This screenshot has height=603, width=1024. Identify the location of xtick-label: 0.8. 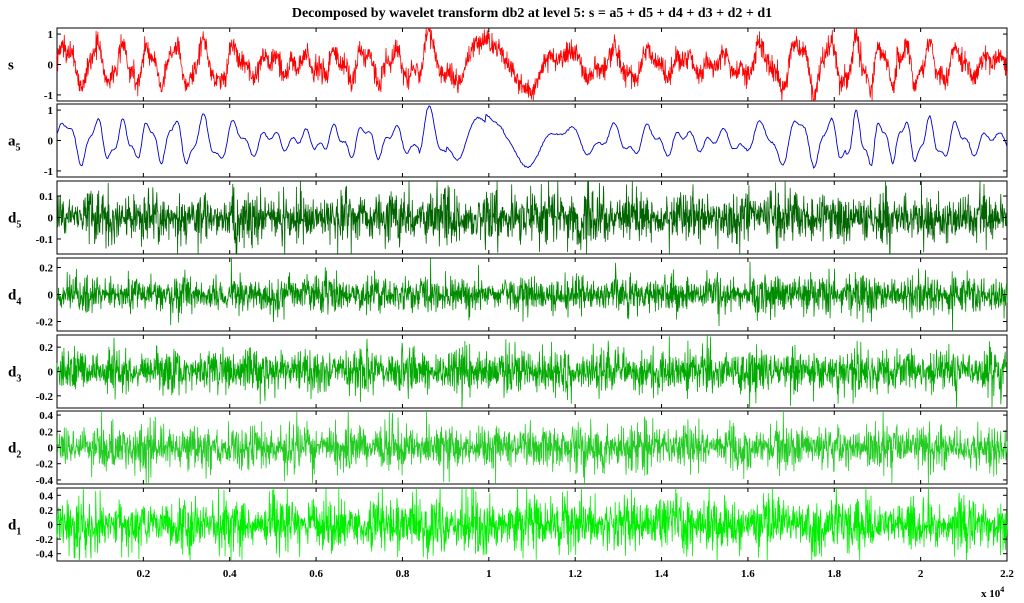
(403, 574).